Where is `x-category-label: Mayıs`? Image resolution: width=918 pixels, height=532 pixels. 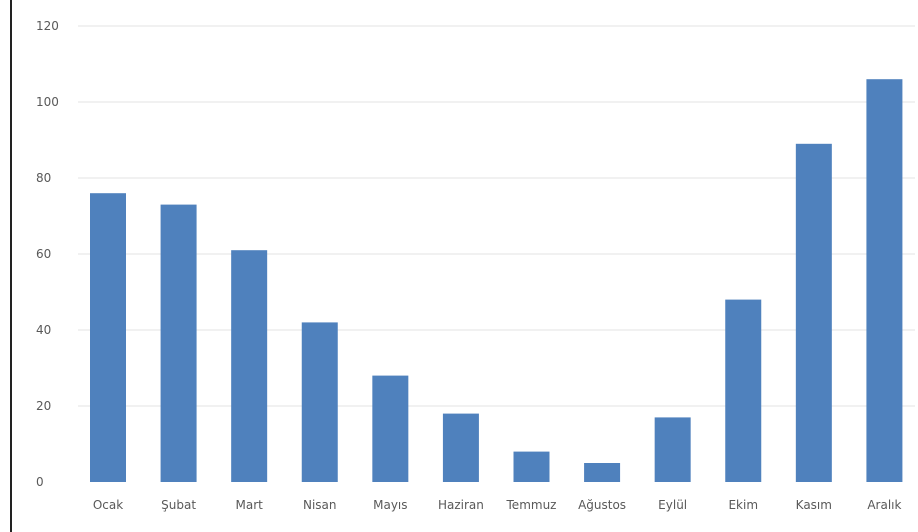
x-category-label: Mayıs is located at coordinates (390, 505).